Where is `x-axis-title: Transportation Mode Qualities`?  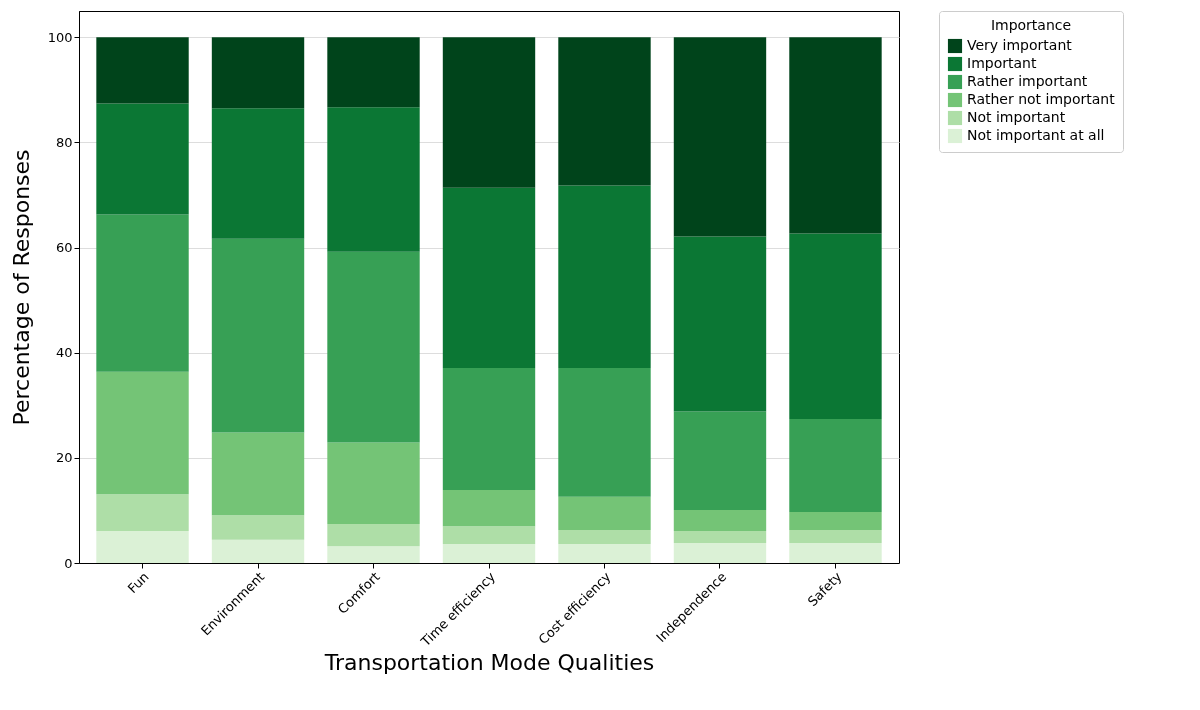
x-axis-title: Transportation Mode Qualities is located at coordinates (489, 663).